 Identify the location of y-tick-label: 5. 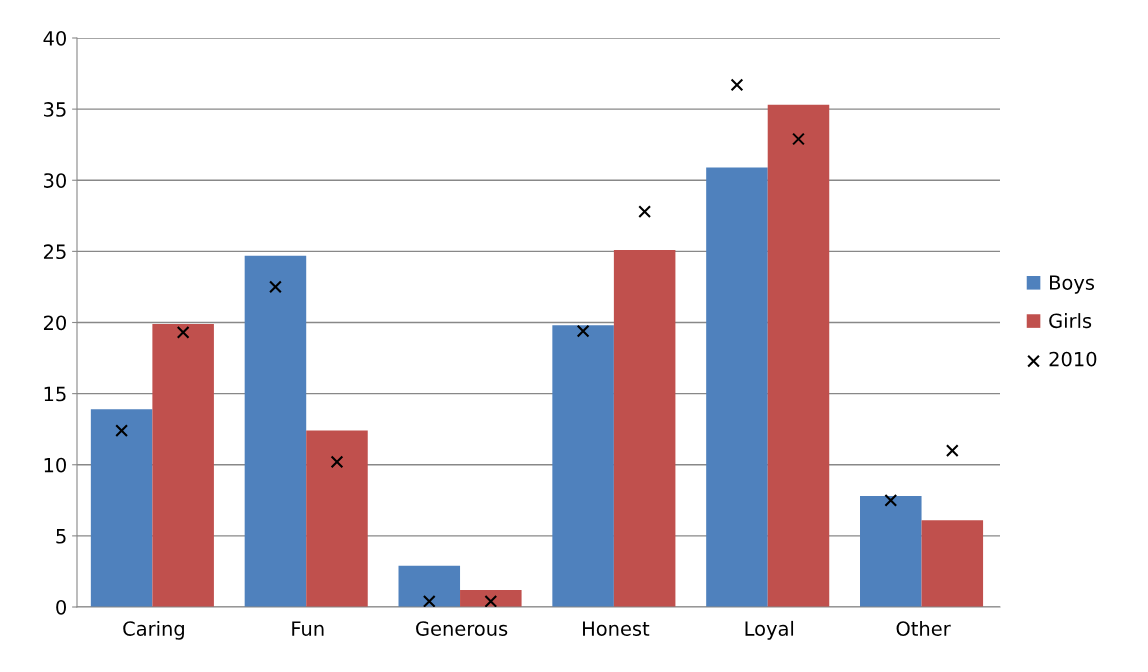
(61, 536).